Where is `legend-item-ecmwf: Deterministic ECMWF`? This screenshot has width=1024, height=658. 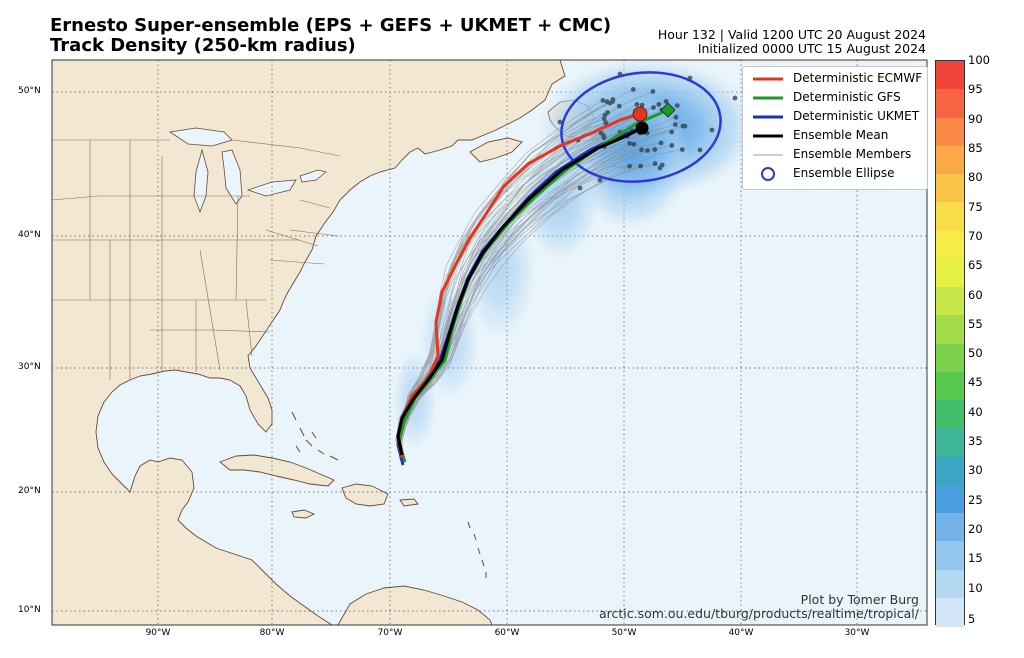
legend-item-ecmwf: Deterministic ECMWF is located at coordinates (837, 78).